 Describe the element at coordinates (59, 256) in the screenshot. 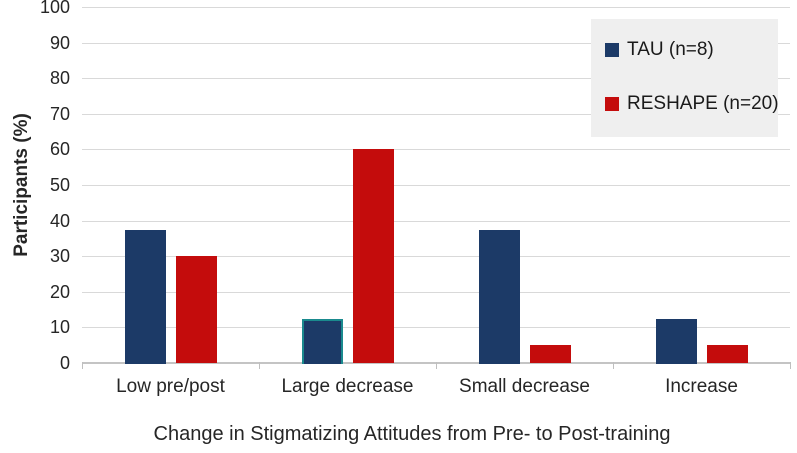

I see `y-tick-label: 30` at that location.